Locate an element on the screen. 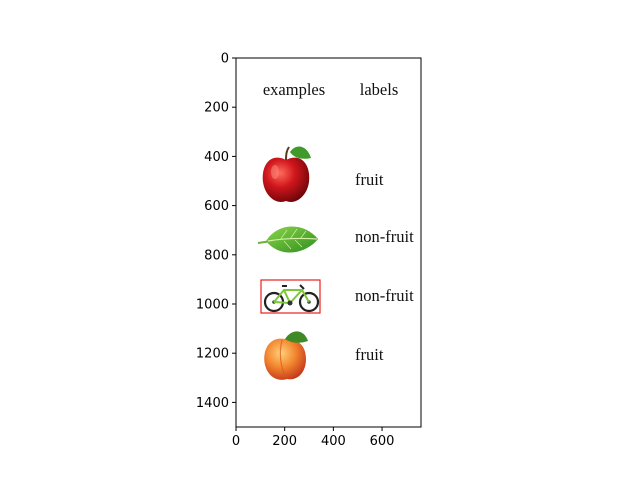  row-label-leaf: non-fruit is located at coordinates (384, 236).